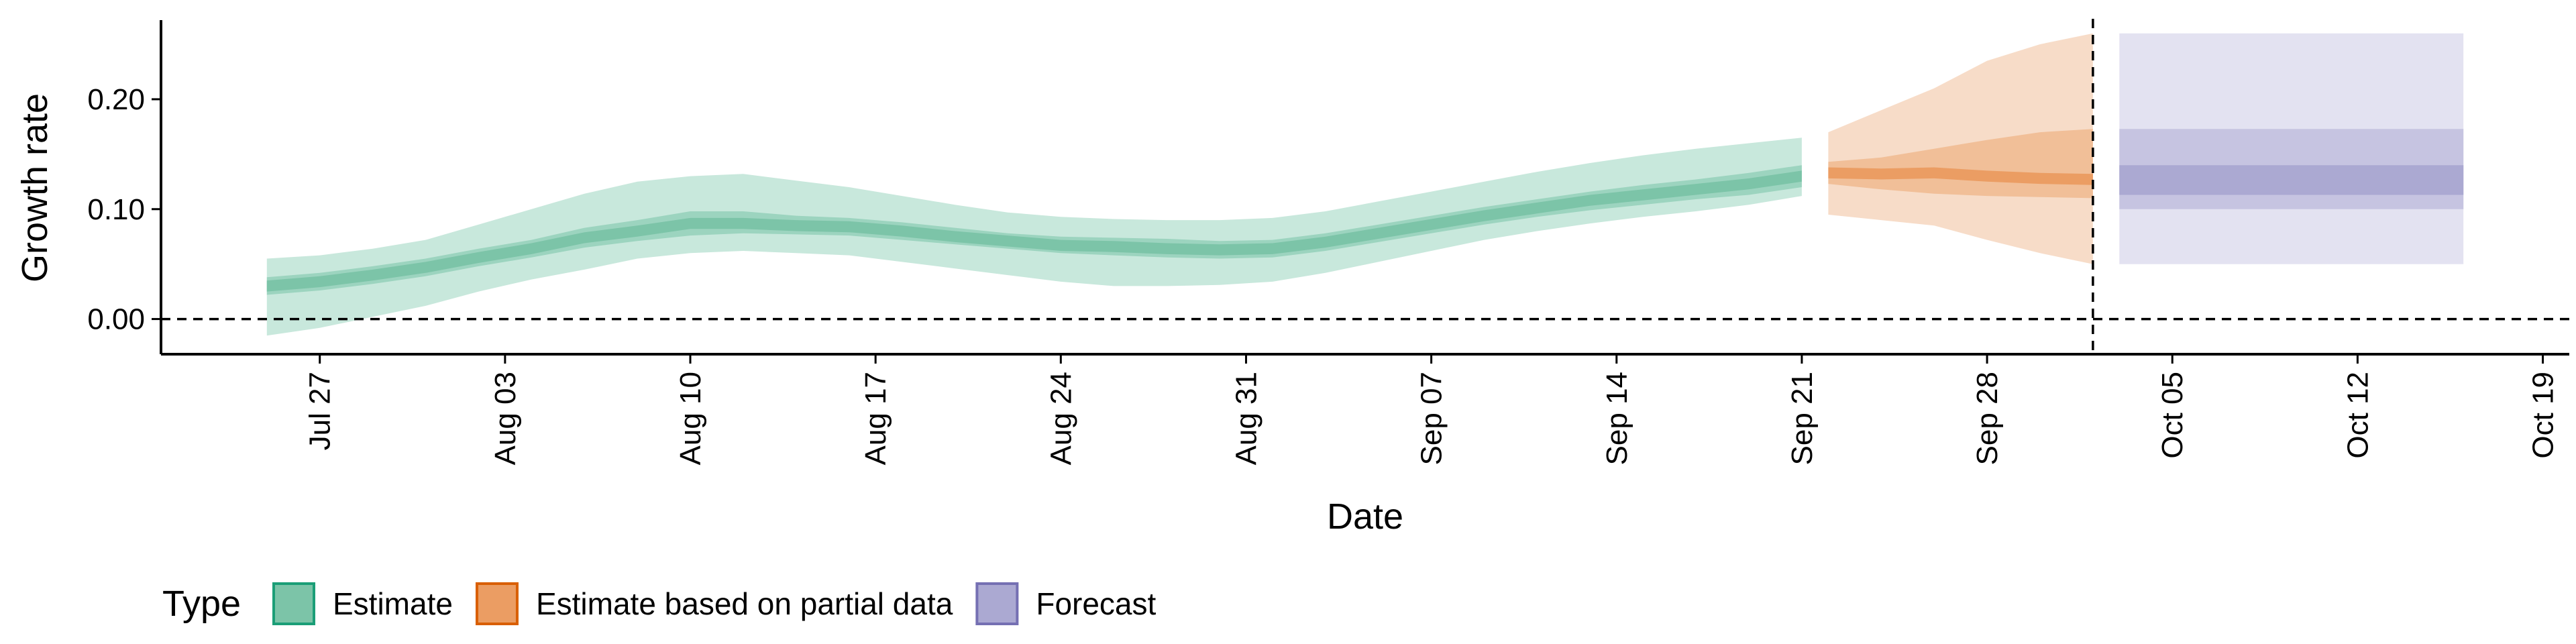 Image resolution: width=2576 pixels, height=644 pixels. I want to click on x-tick-label-0: Jul 27, so click(320, 411).